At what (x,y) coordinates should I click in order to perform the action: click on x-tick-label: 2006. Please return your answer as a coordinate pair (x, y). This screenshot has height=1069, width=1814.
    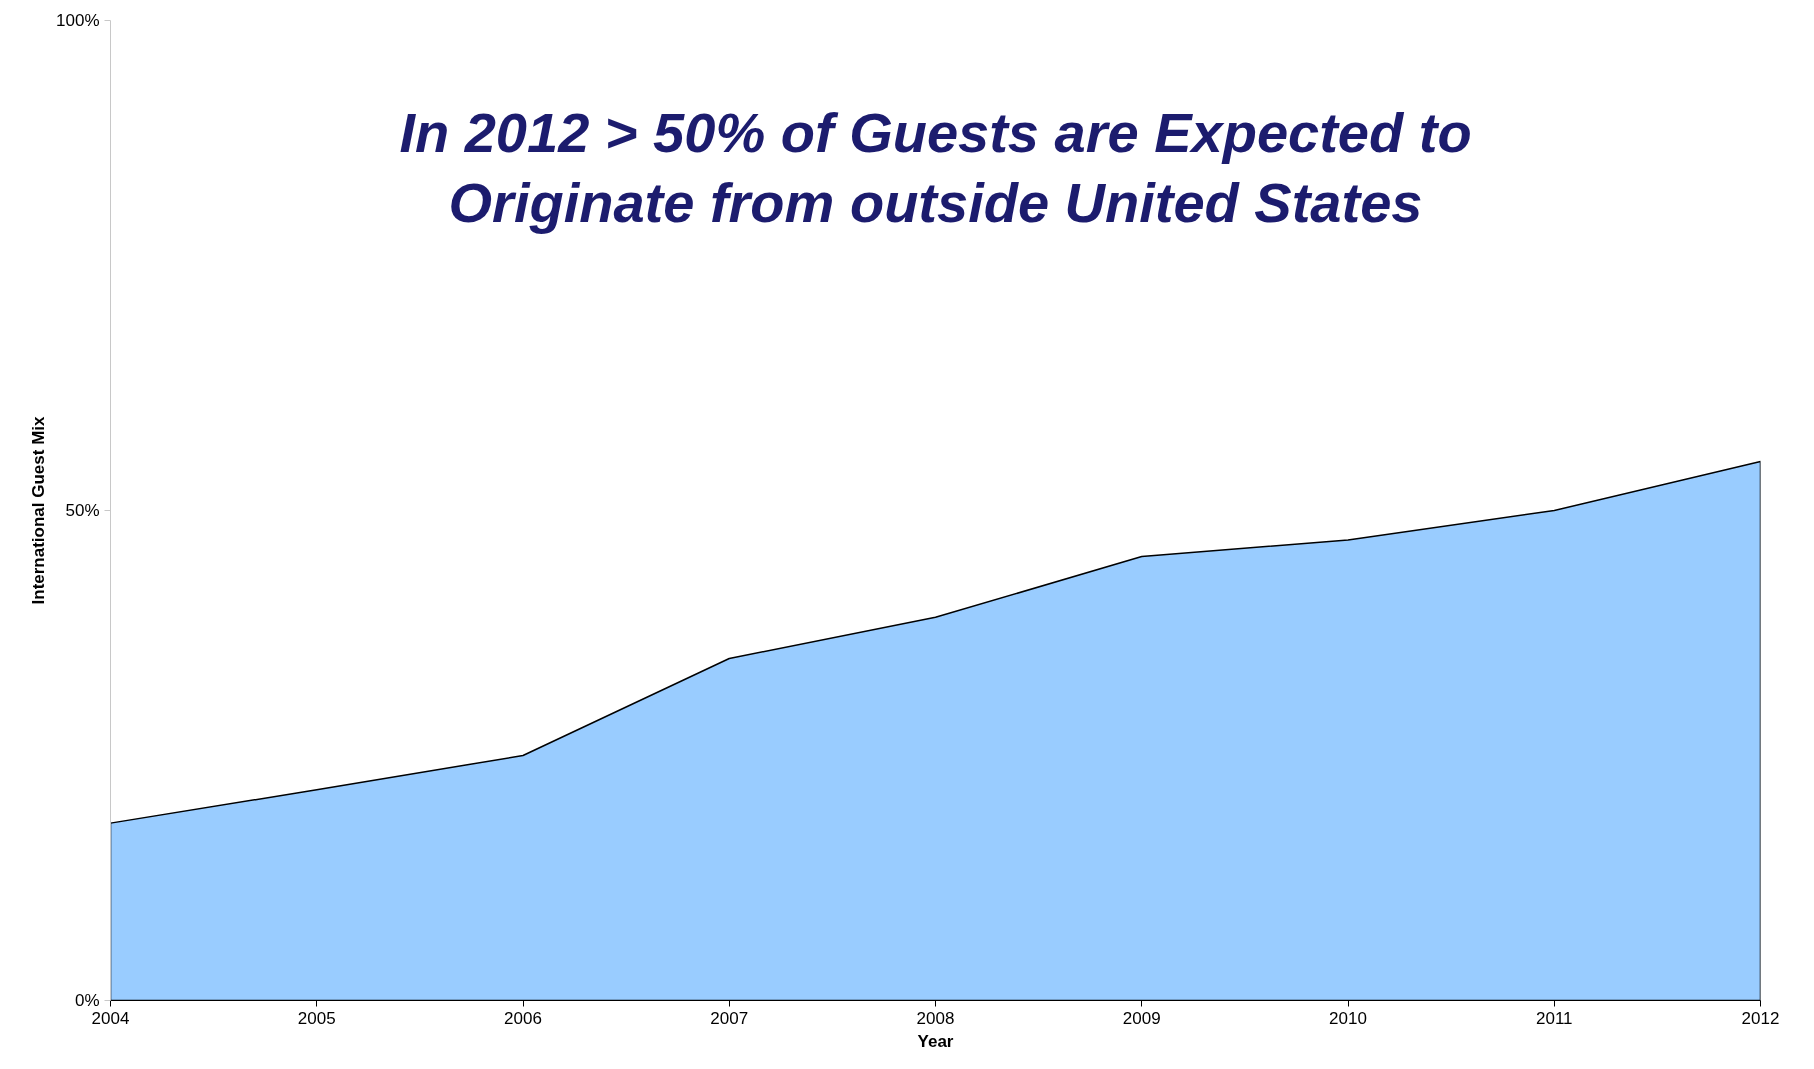
    Looking at the image, I should click on (523, 1018).